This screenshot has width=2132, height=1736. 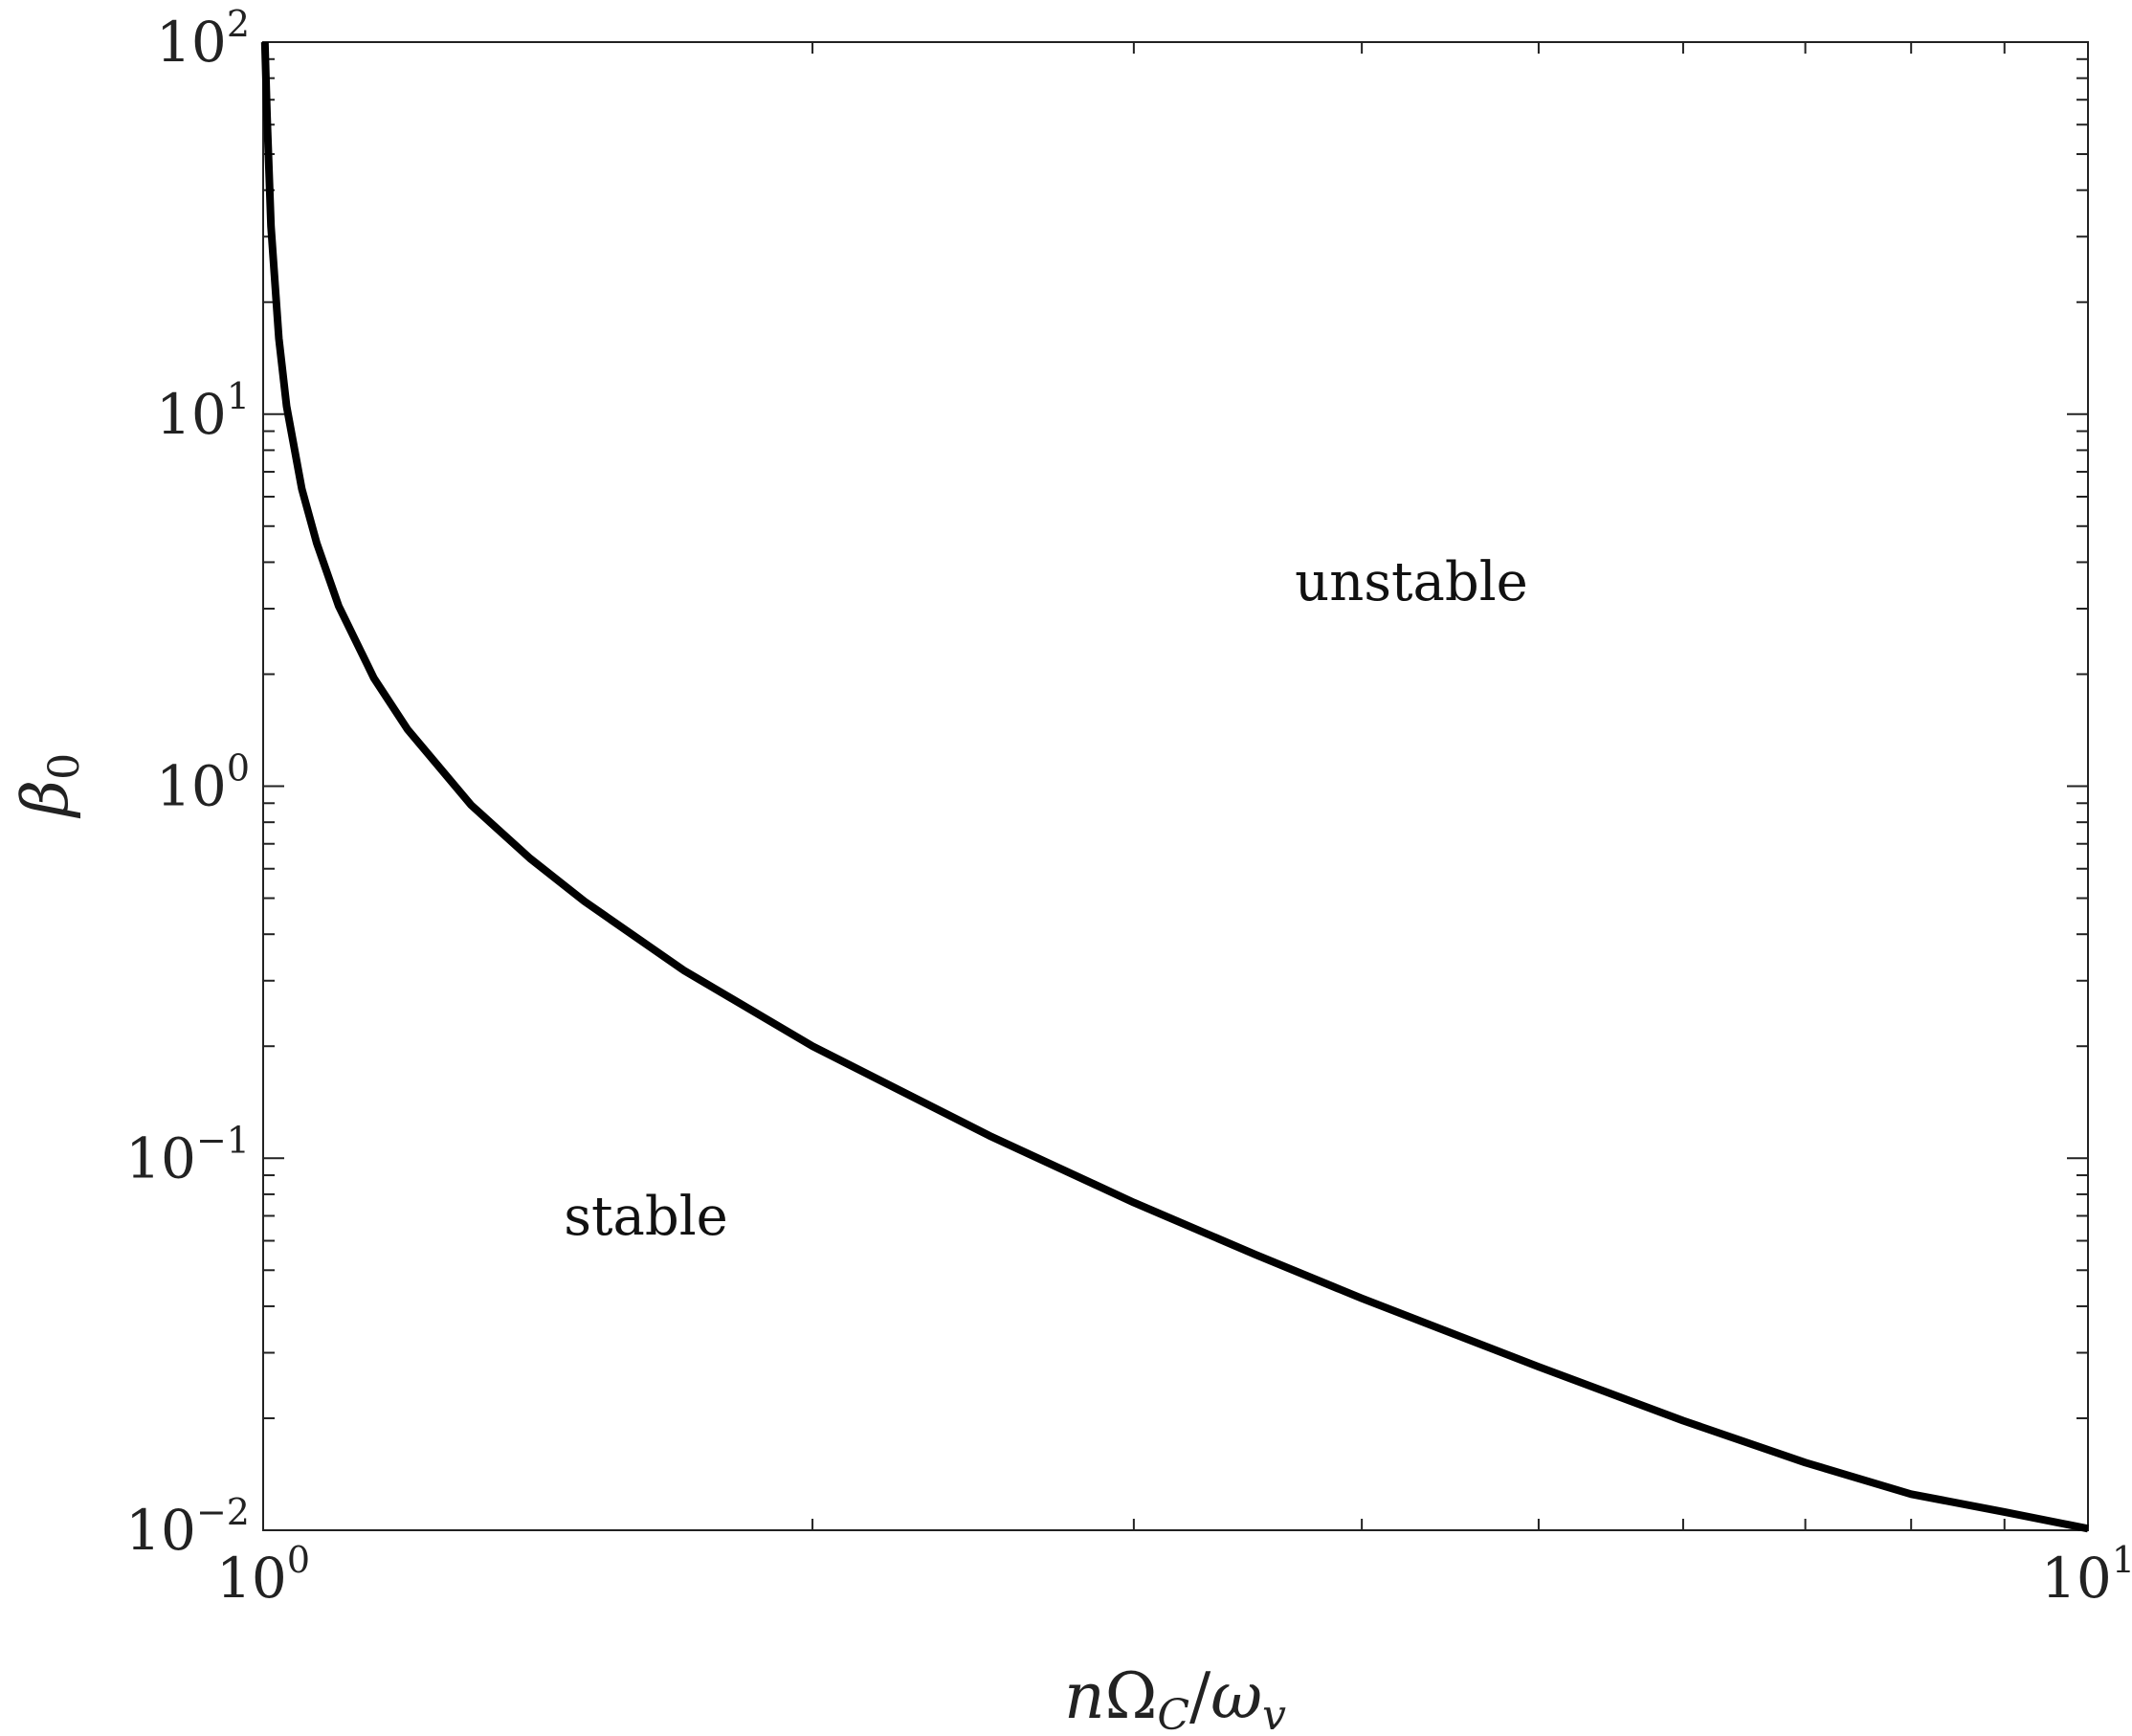 I want to click on x-label-sub-c: C, so click(x=1173, y=1713).